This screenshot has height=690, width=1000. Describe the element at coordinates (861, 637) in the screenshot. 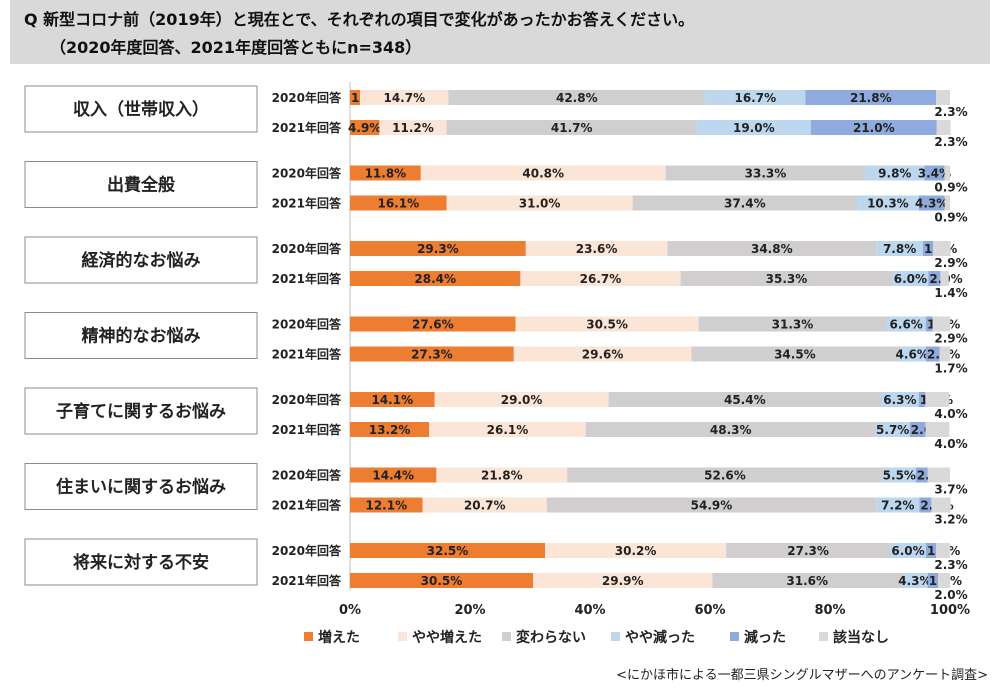

I see `legend-label: 該当なし` at that location.